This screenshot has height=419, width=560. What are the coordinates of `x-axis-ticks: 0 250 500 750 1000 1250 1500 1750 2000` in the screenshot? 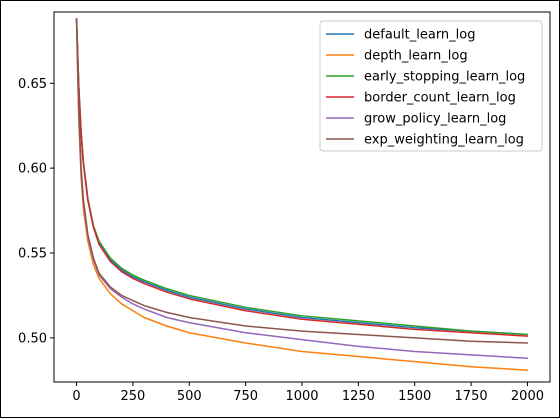 It's located at (308, 393).